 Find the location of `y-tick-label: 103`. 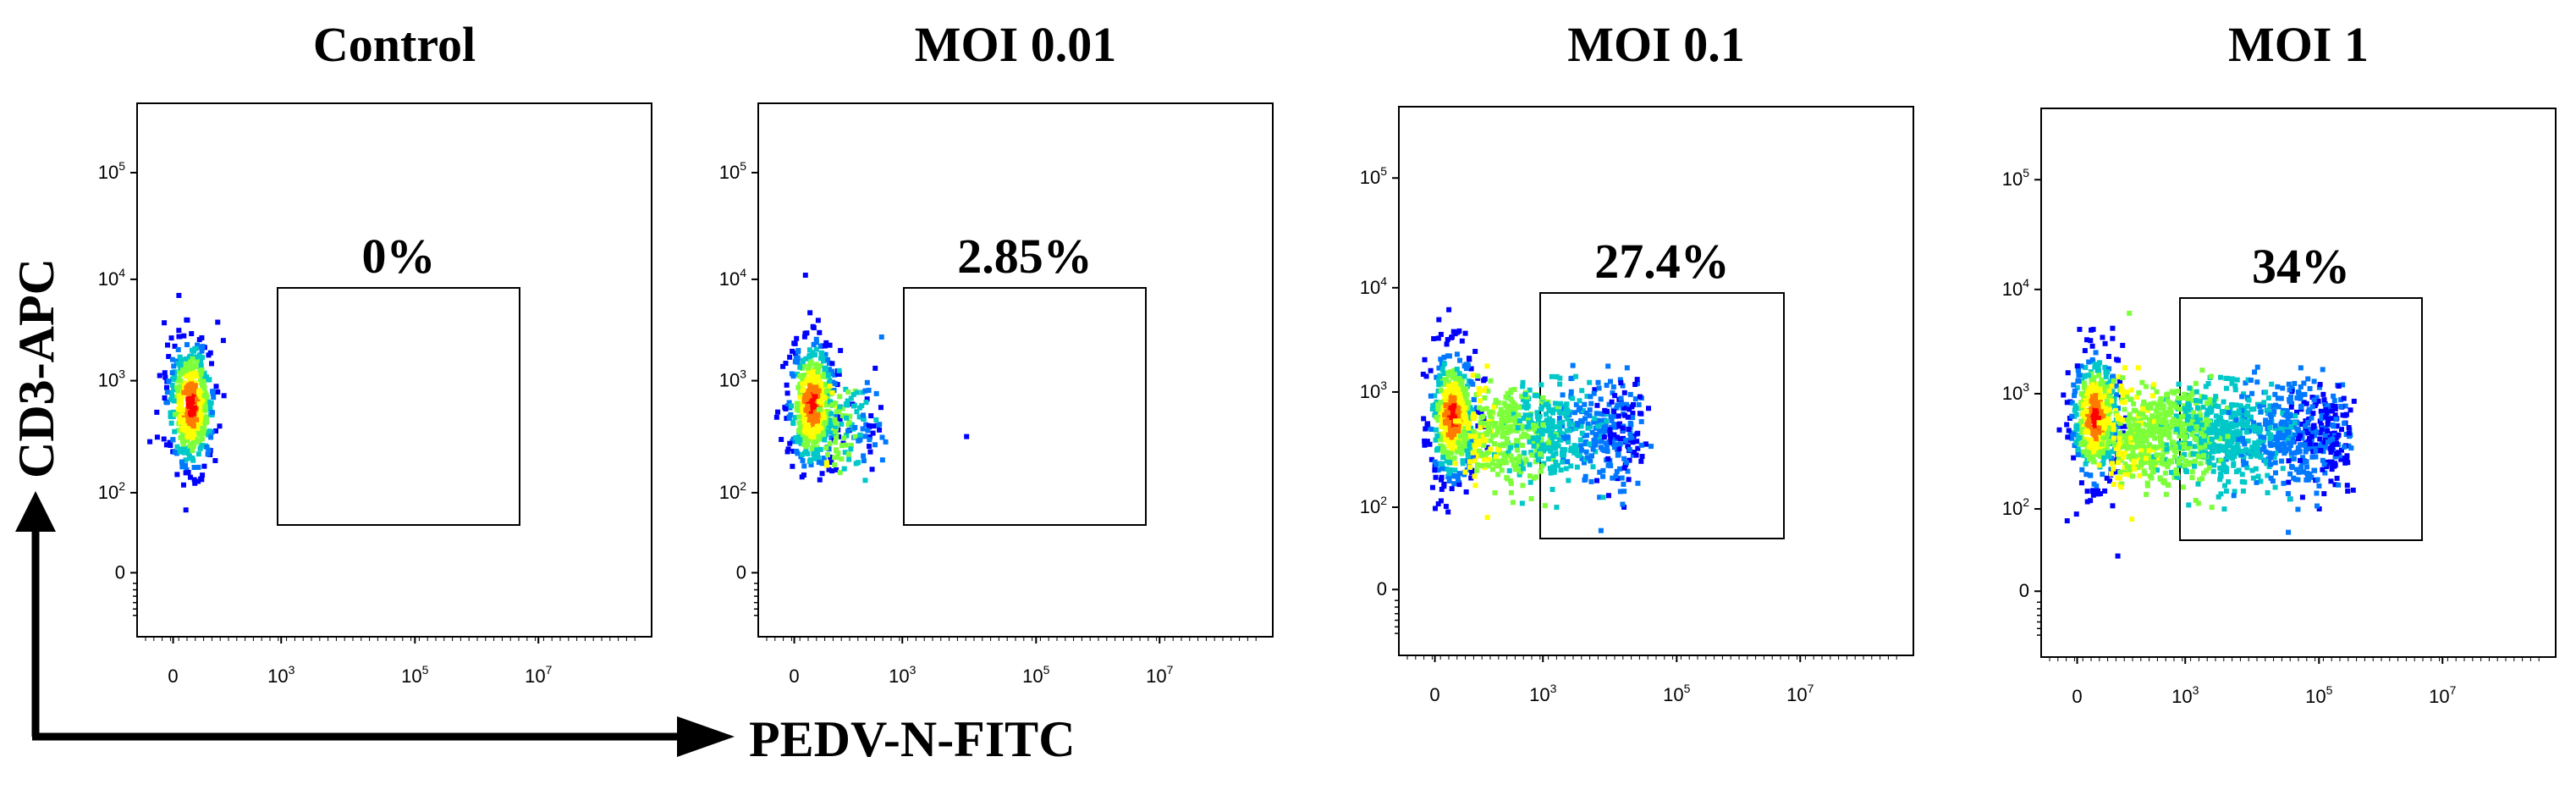

y-tick-label: 103 is located at coordinates (732, 379).